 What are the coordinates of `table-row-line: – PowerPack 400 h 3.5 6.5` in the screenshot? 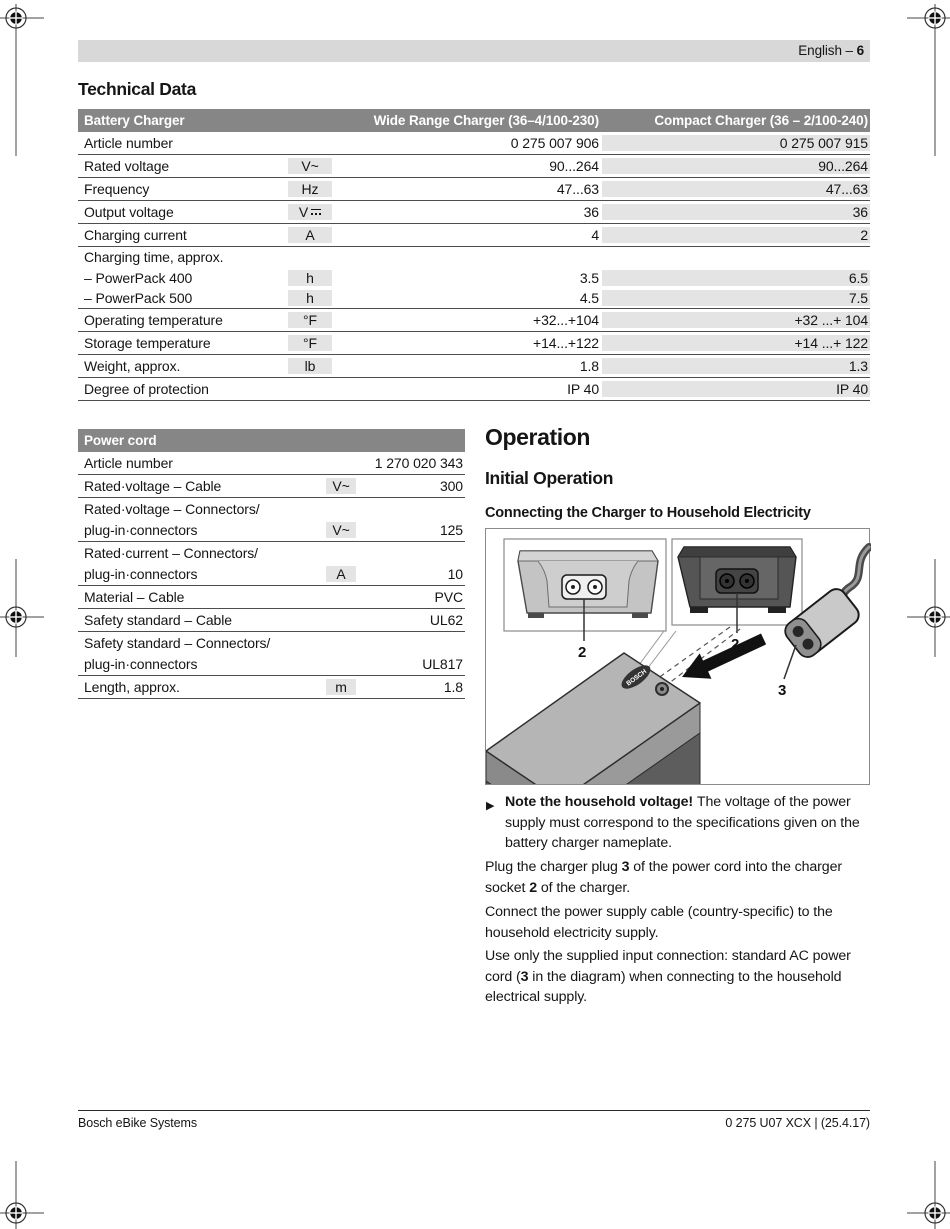 It's located at (474, 277).